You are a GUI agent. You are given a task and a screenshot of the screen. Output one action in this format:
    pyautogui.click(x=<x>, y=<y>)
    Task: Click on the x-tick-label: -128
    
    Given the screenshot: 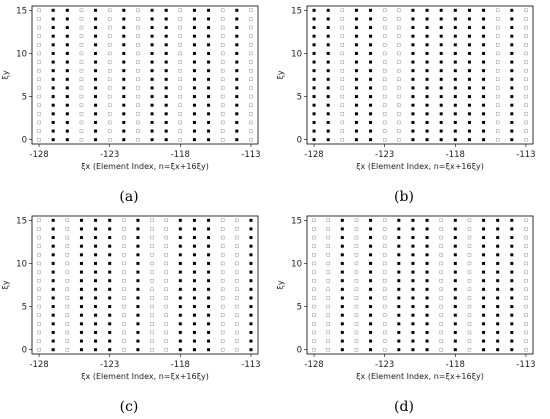 What is the action you would take?
    pyautogui.click(x=38, y=365)
    